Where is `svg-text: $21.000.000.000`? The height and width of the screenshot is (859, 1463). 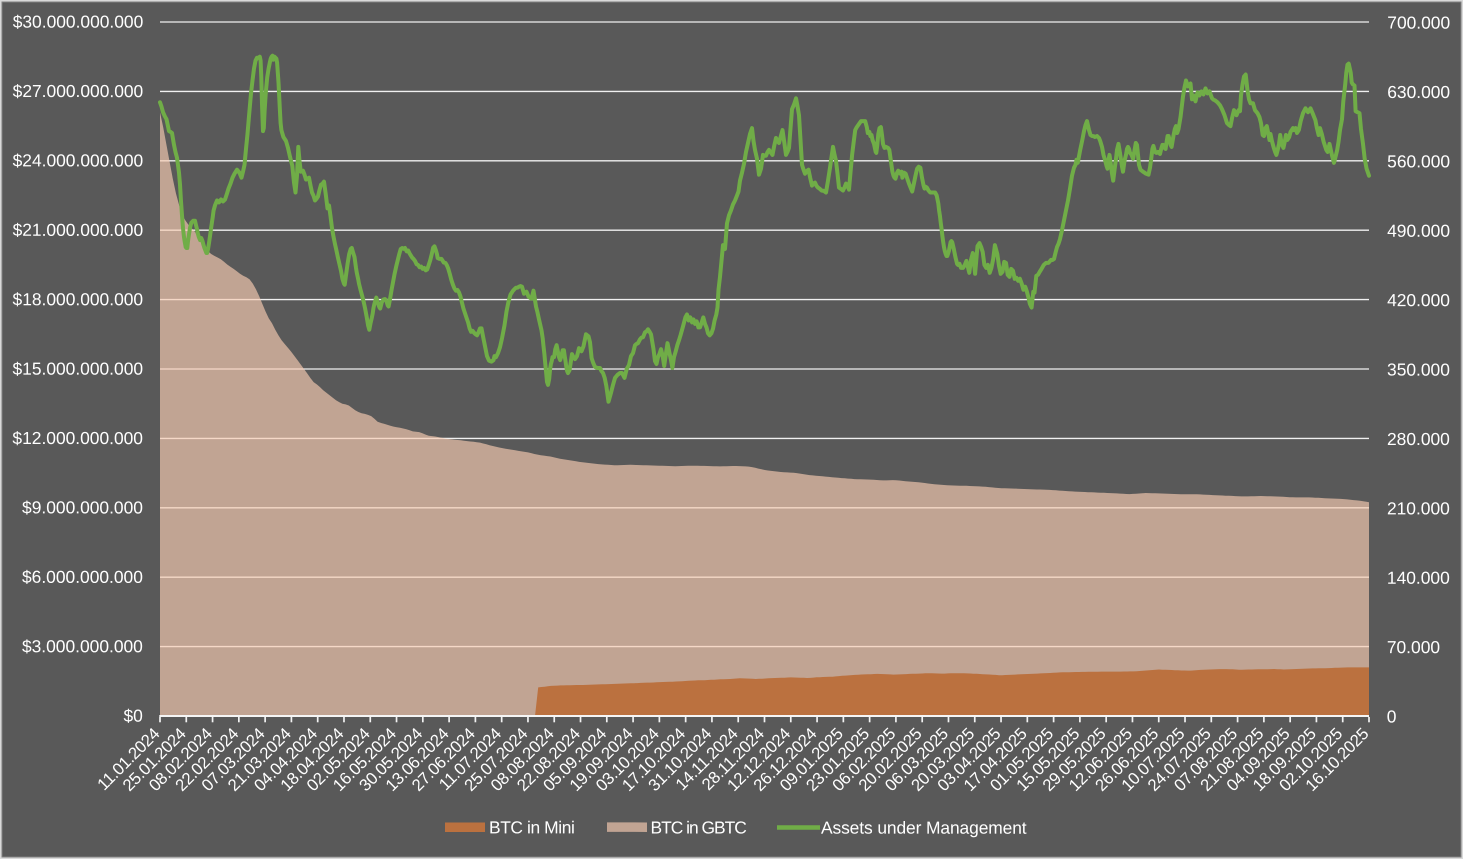
svg-text: $21.000.000.000 is located at coordinates (78, 230).